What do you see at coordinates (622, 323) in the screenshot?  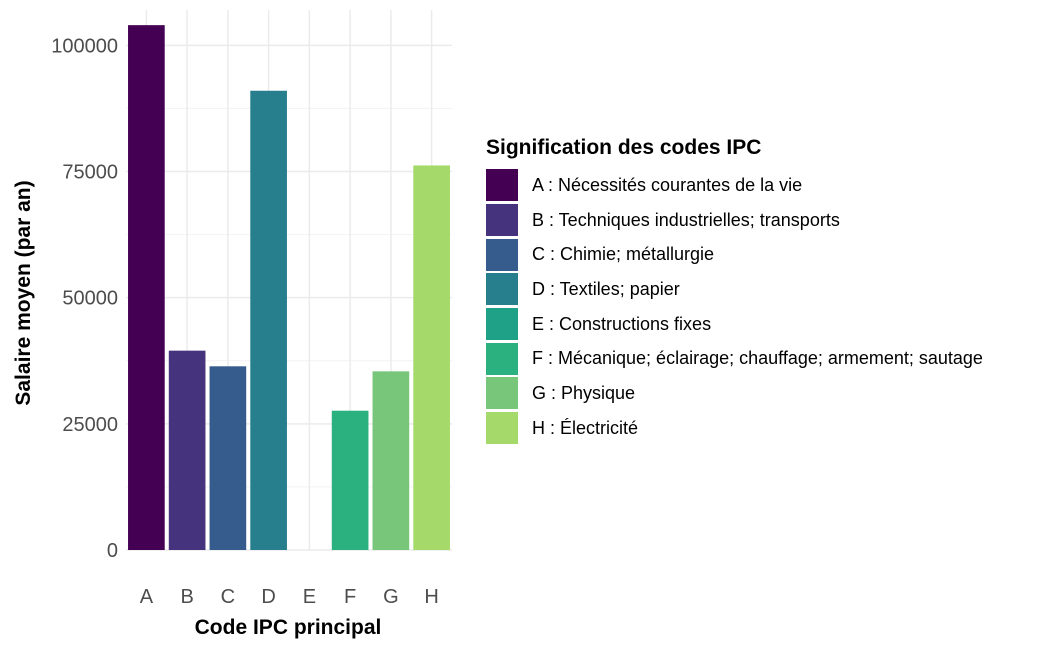 I see `legend-label: E : Constructions fixes` at bounding box center [622, 323].